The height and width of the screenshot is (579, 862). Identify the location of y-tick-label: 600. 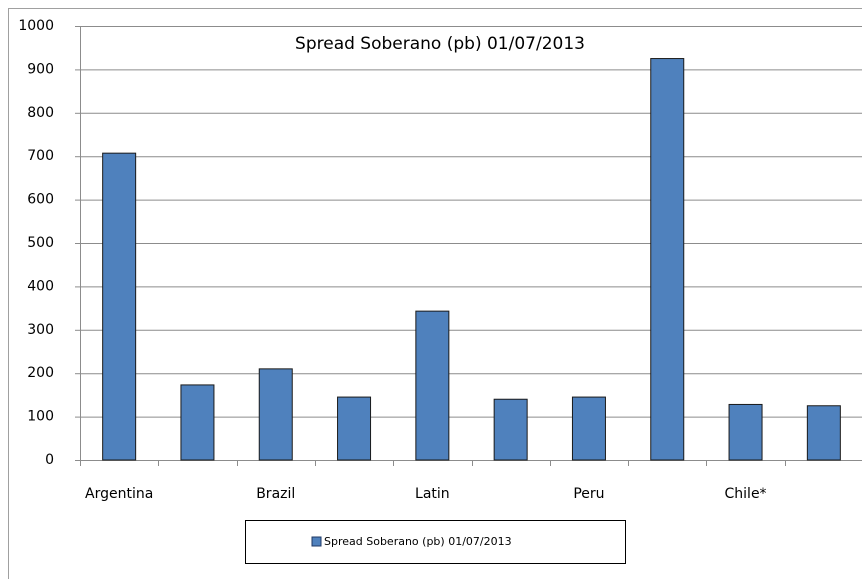
(40, 200).